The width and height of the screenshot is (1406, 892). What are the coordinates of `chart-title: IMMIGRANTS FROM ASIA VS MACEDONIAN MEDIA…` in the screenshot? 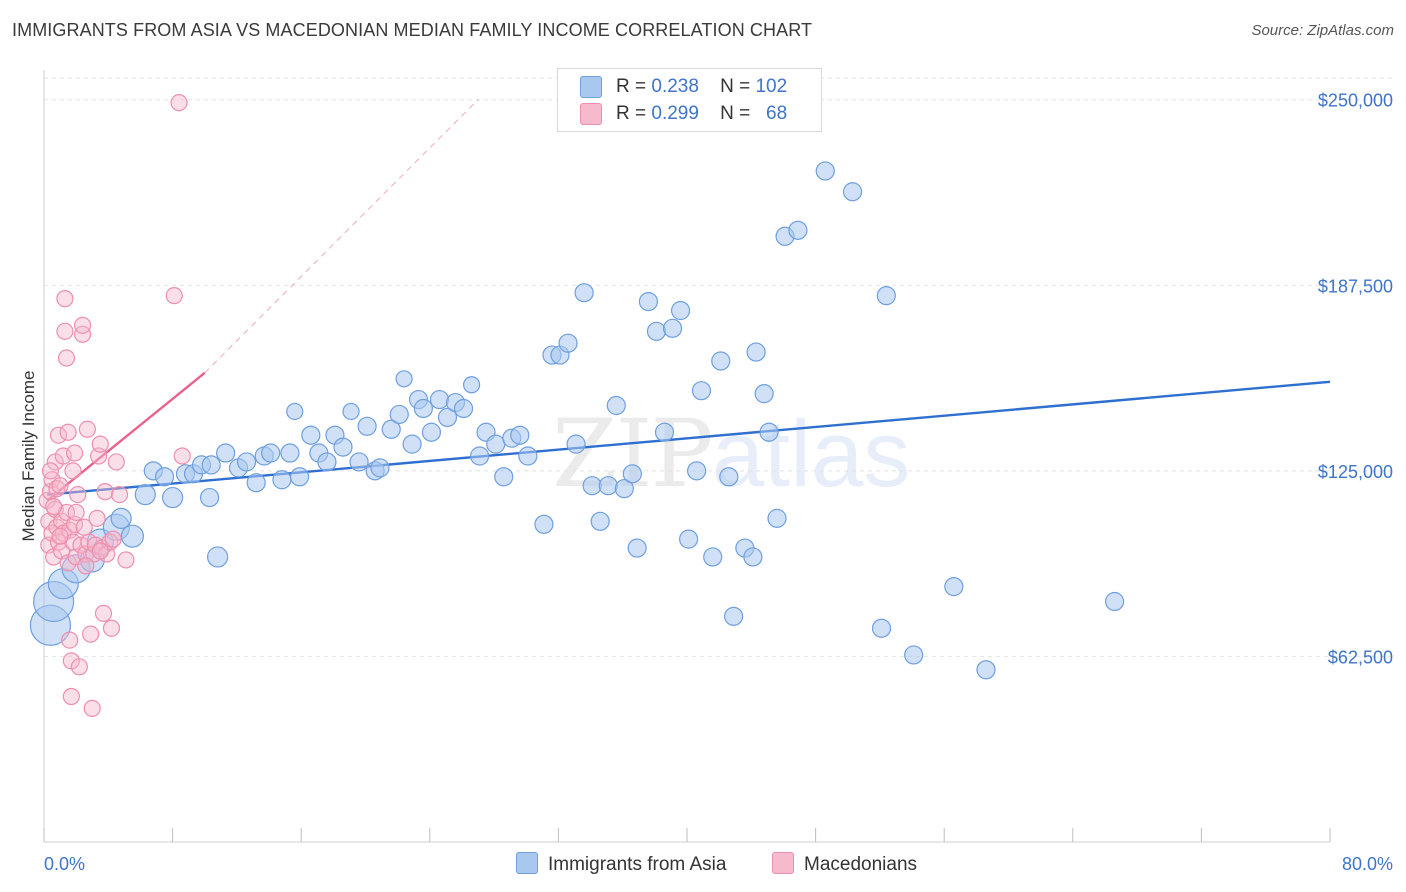 It's located at (412, 30).